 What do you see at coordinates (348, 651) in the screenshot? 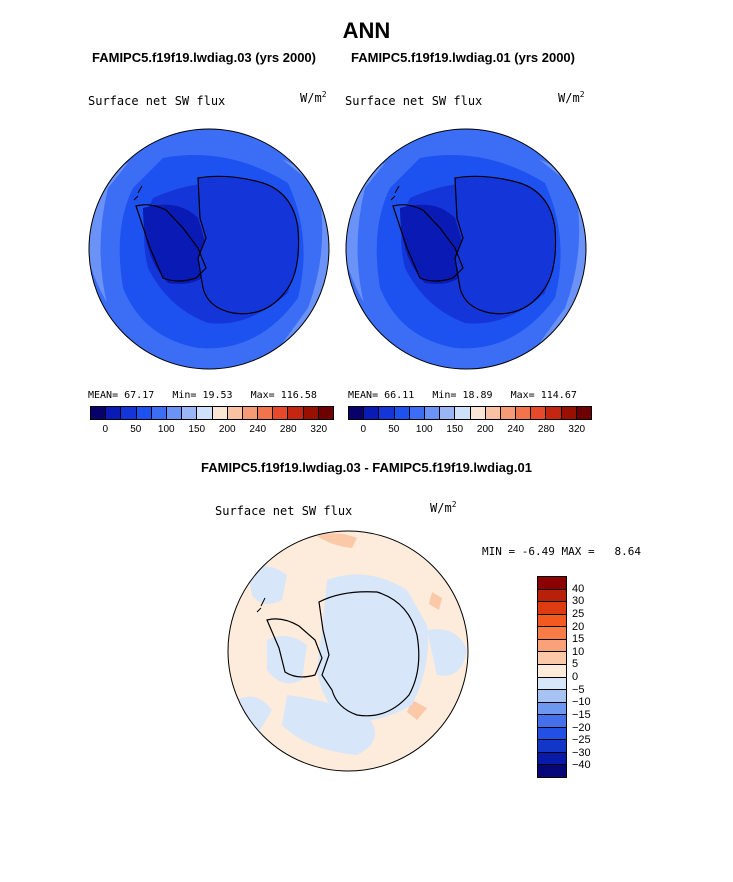
I see `diff-polar-map` at bounding box center [348, 651].